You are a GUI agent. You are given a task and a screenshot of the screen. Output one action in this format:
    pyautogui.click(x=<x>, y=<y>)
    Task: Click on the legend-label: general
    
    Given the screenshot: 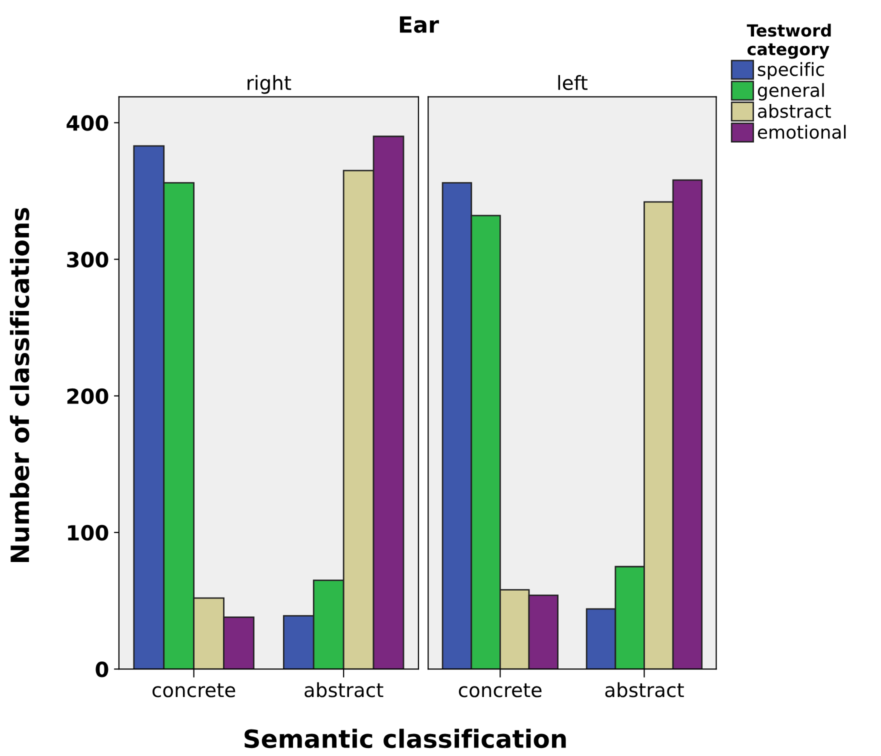 What is the action you would take?
    pyautogui.click(x=791, y=92)
    